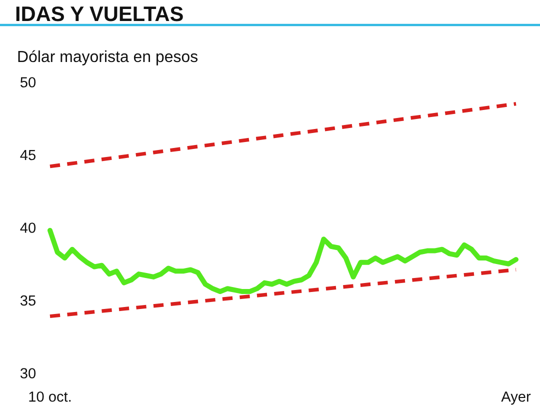 The width and height of the screenshot is (540, 405). What do you see at coordinates (516, 398) in the screenshot?
I see `x-tick-label: Ayer` at bounding box center [516, 398].